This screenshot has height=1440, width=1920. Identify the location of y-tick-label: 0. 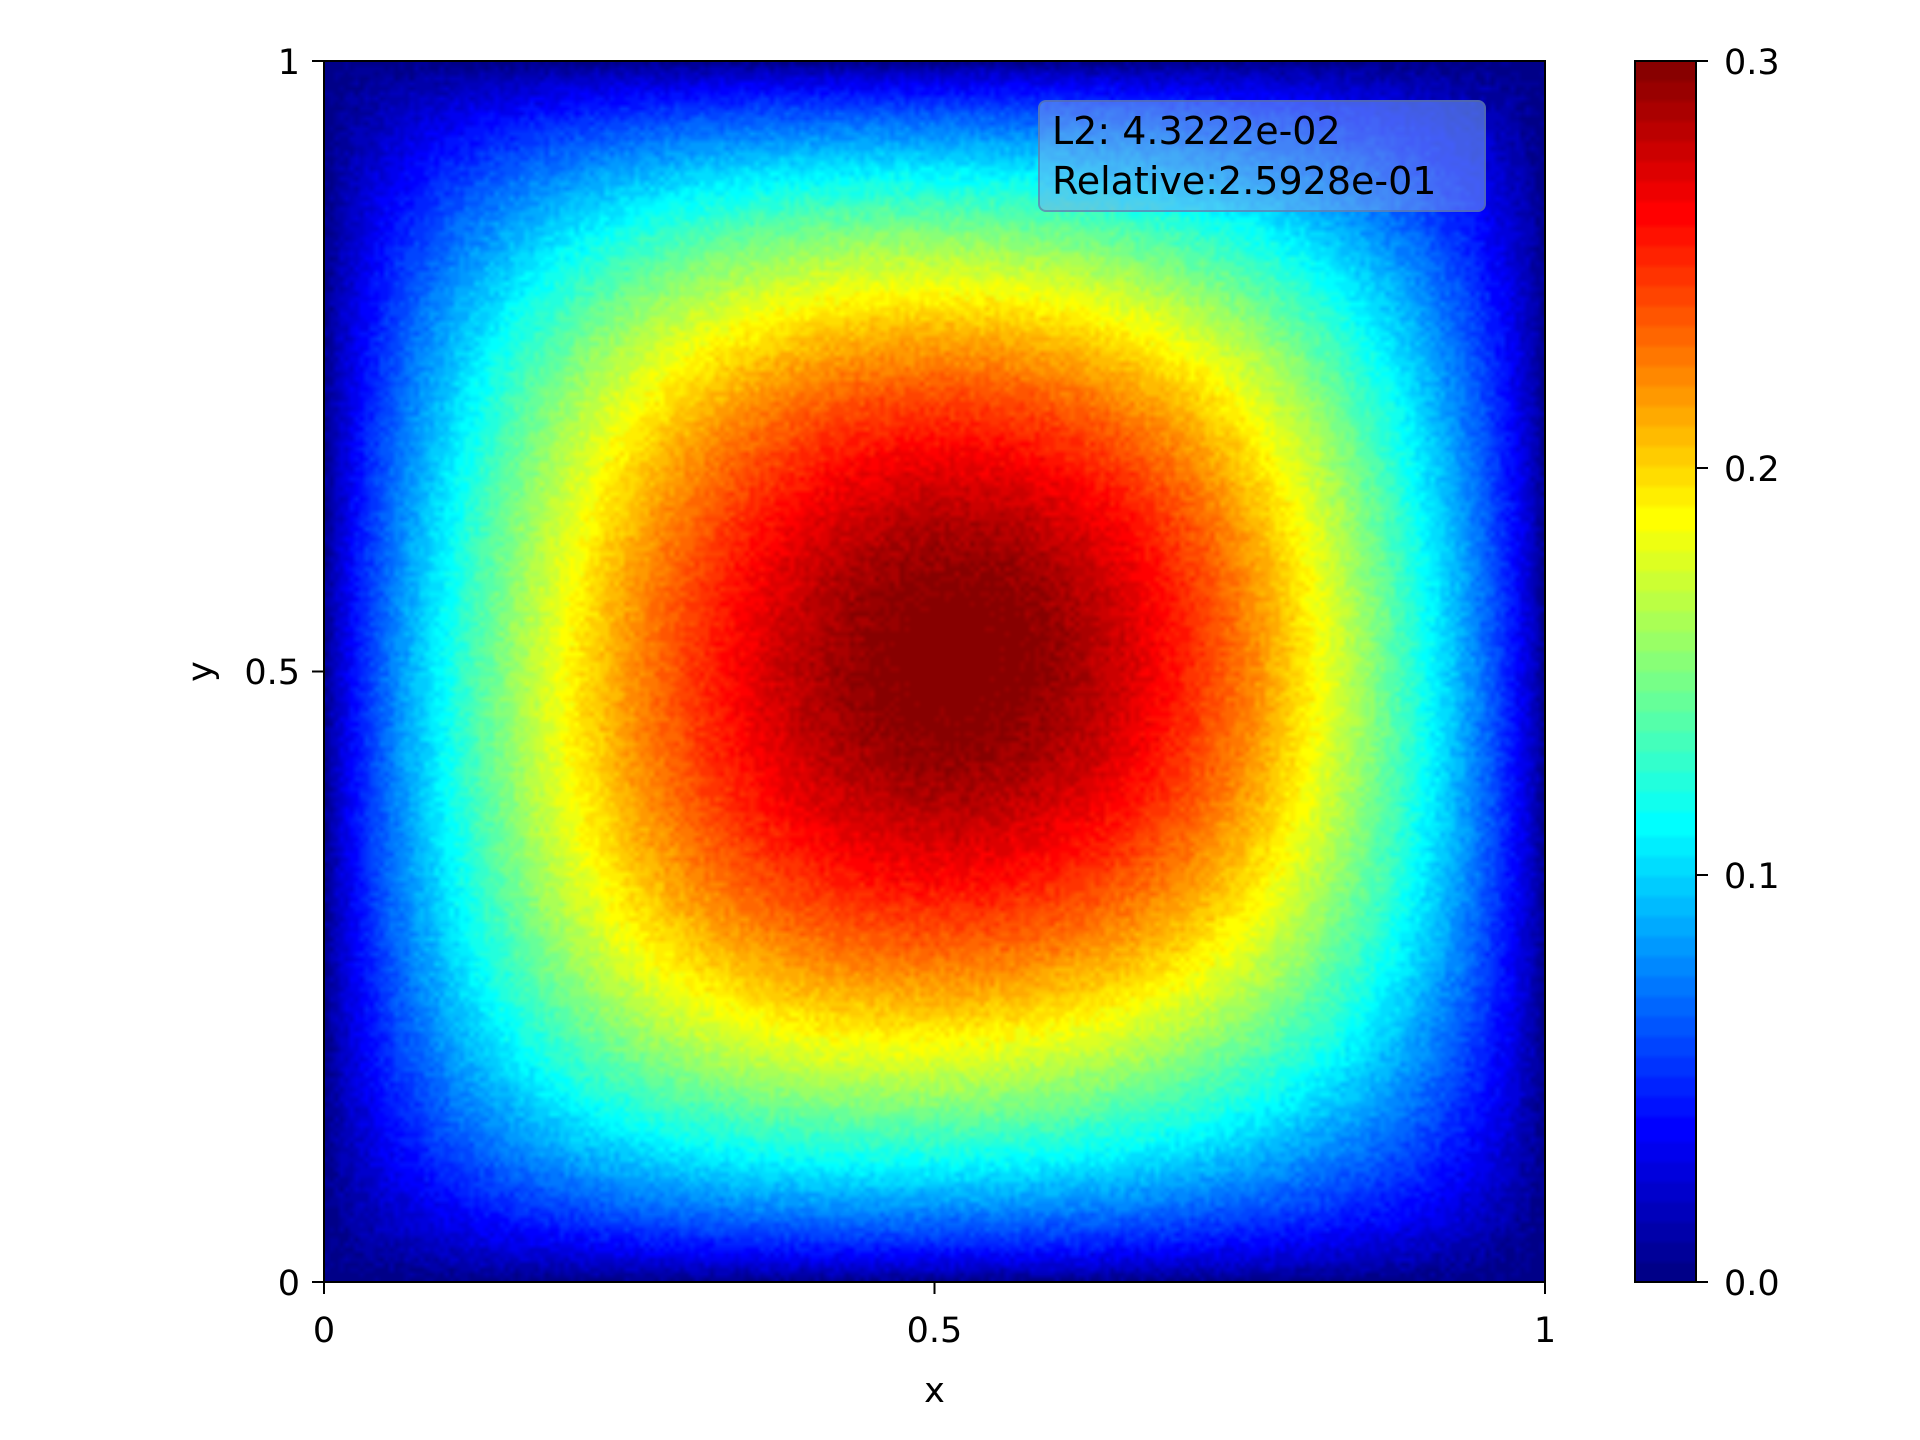
(289, 1284).